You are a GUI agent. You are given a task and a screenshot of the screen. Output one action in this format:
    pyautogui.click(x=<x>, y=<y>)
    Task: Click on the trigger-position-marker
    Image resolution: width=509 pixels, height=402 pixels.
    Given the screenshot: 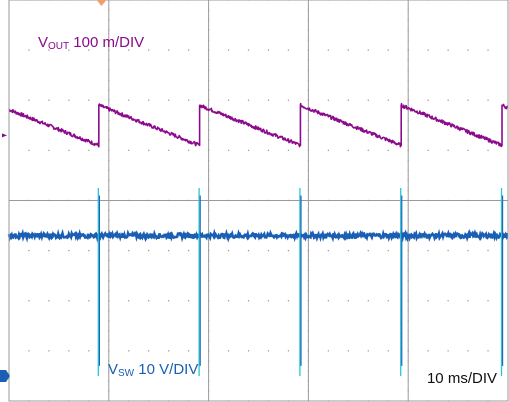 What is the action you would take?
    pyautogui.click(x=101, y=3)
    